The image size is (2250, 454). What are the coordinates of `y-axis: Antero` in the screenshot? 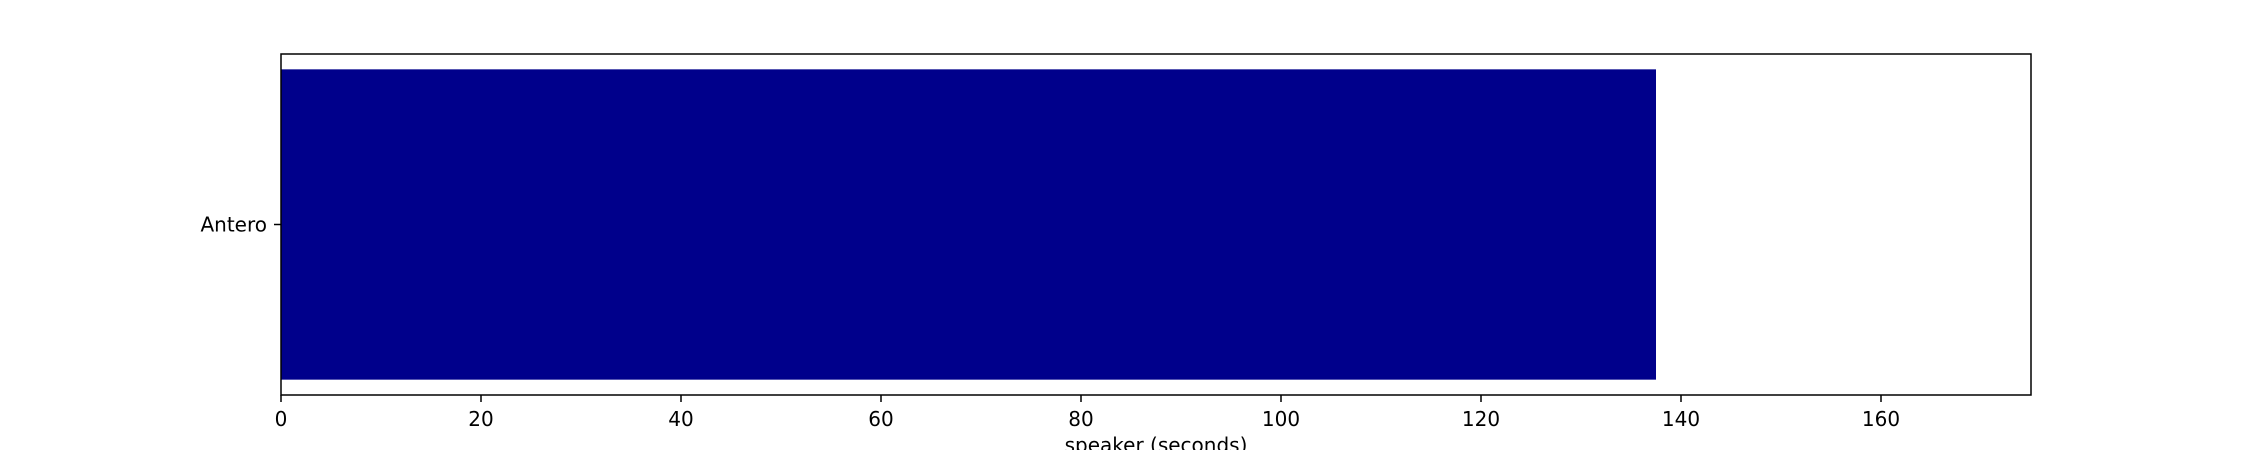 It's located at (240, 225).